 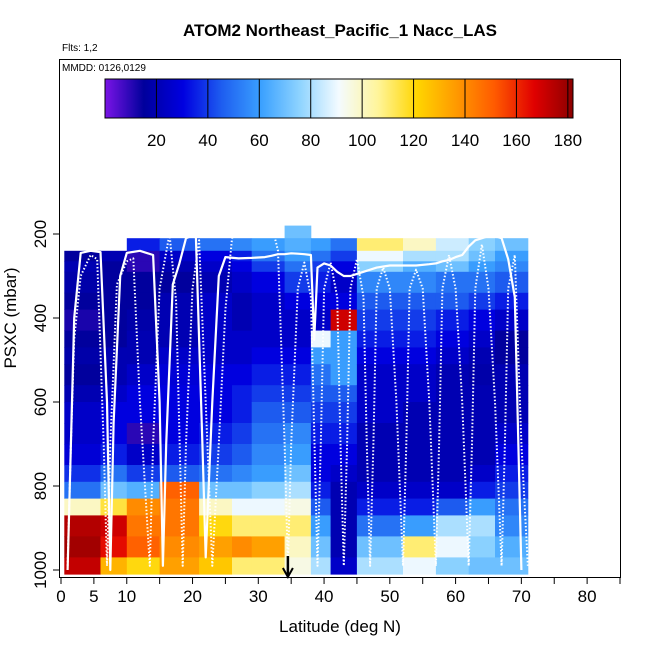 I want to click on colorbar-tick-label: 80, so click(x=310, y=140).